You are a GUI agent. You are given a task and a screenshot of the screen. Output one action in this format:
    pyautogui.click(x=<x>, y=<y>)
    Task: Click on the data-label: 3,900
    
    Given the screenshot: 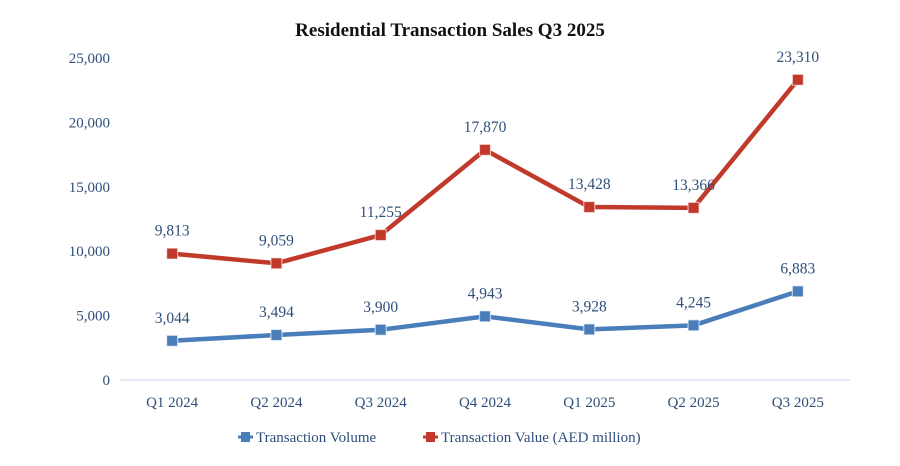 What is the action you would take?
    pyautogui.click(x=380, y=307)
    